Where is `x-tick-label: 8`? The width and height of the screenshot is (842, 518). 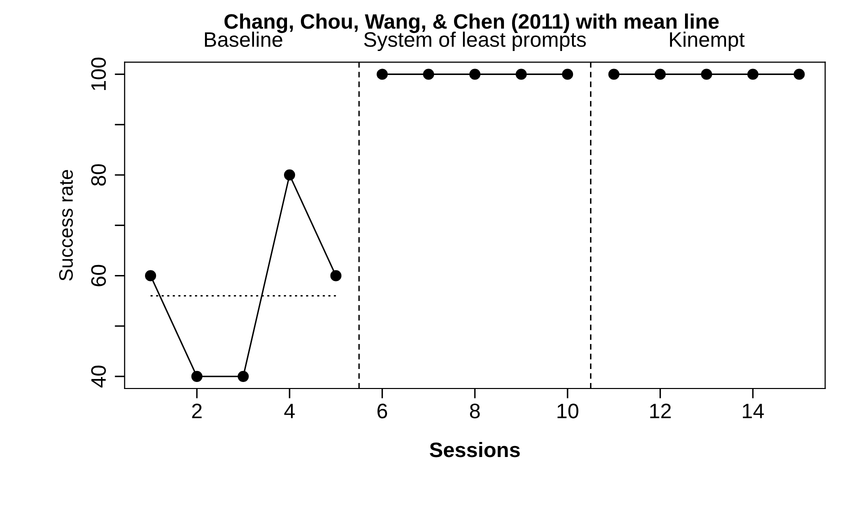
x-tick-label: 8 is located at coordinates (475, 411).